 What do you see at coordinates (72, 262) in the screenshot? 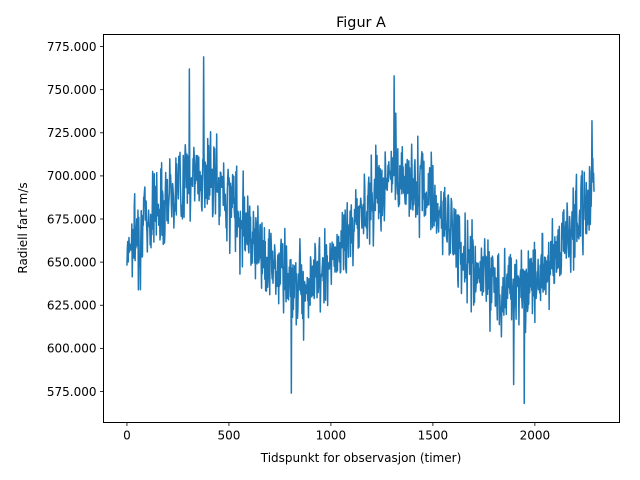
I see `y-tick-label: 650.000` at bounding box center [72, 262].